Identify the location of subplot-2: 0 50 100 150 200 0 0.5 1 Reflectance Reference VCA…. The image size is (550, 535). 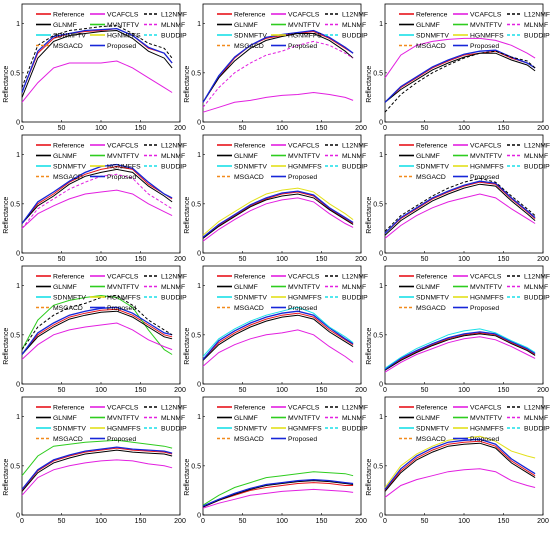
(276, 67).